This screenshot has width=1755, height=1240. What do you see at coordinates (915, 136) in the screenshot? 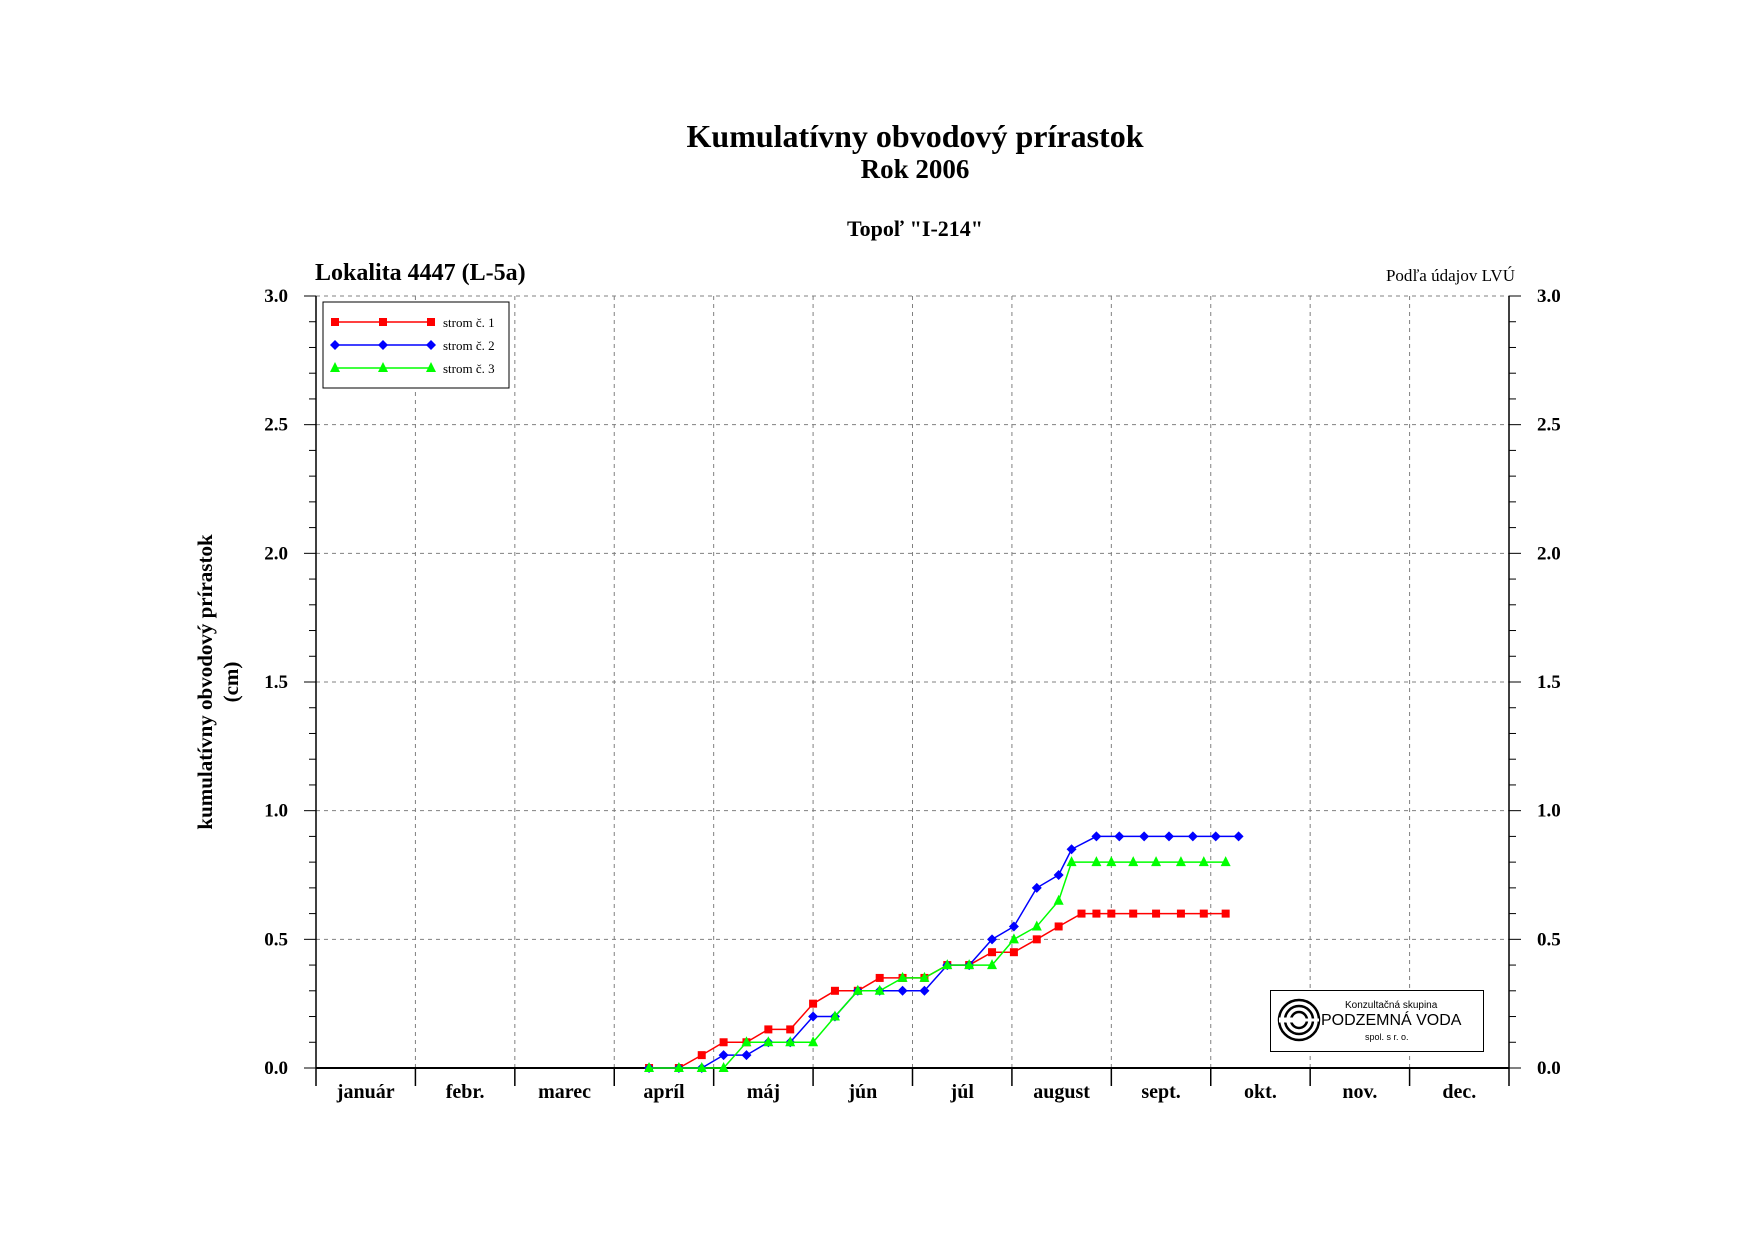
I see `chart-title: Kumulatívny obvodový prírastok` at bounding box center [915, 136].